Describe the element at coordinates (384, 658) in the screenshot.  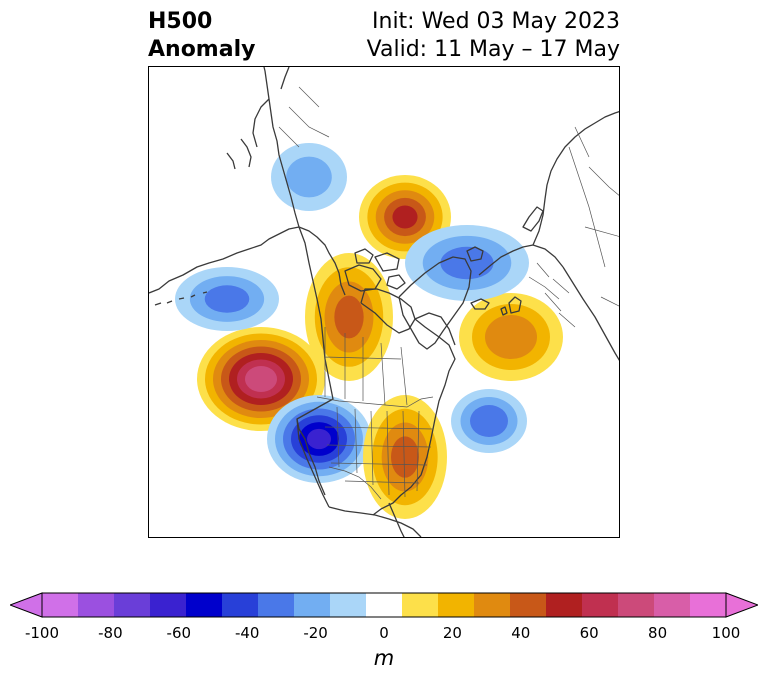
I see `colorbar-unit-label: m` at that location.